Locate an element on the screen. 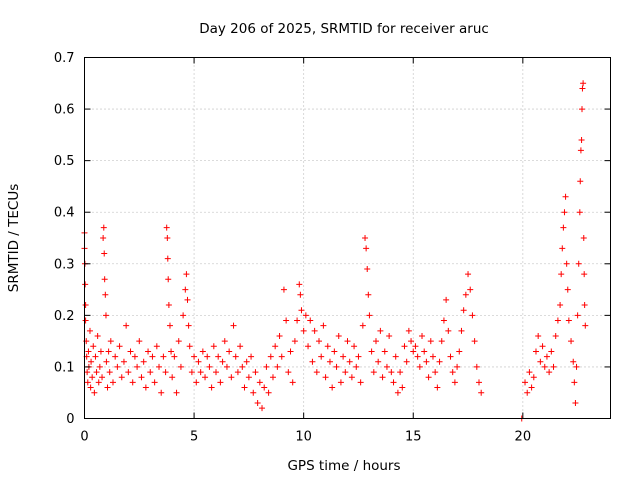 The height and width of the screenshot is (485, 640). x-tick-label: 5 is located at coordinates (194, 437).